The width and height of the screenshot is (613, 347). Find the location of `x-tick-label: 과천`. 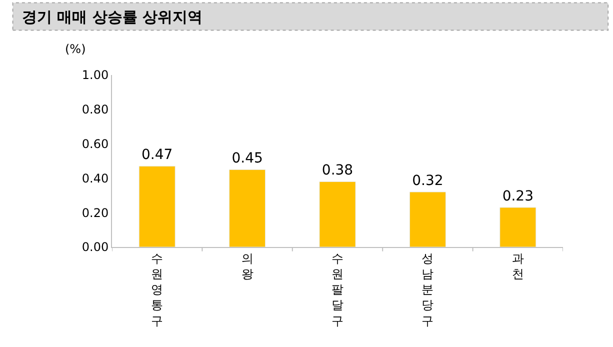

x-tick-label: 과천 is located at coordinates (518, 266).